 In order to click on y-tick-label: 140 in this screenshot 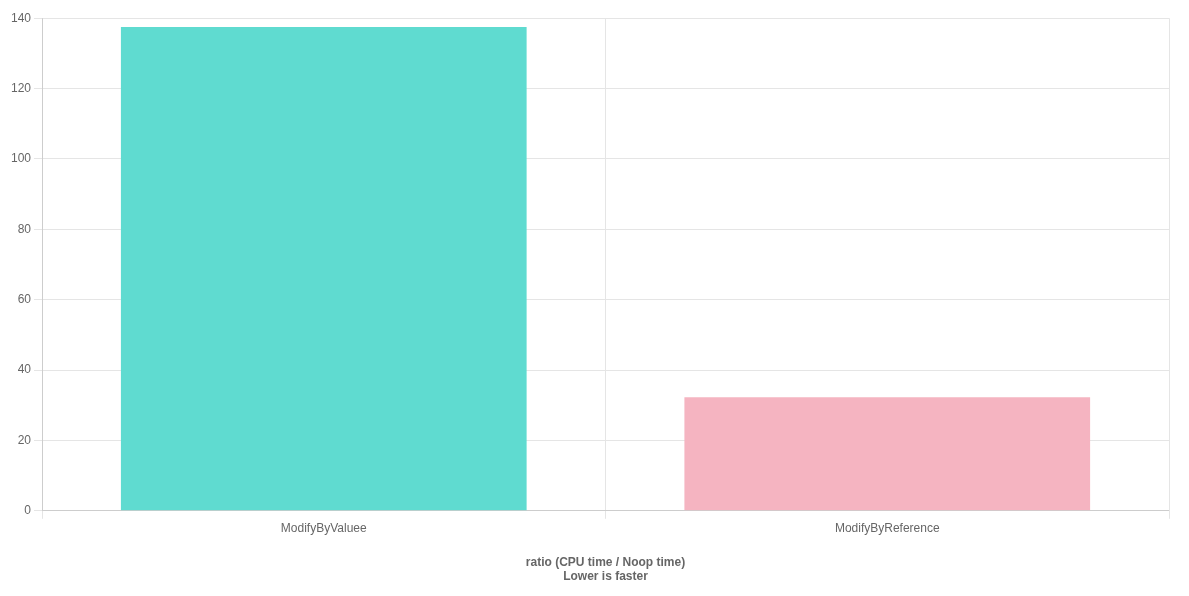, I will do `click(21, 17)`.